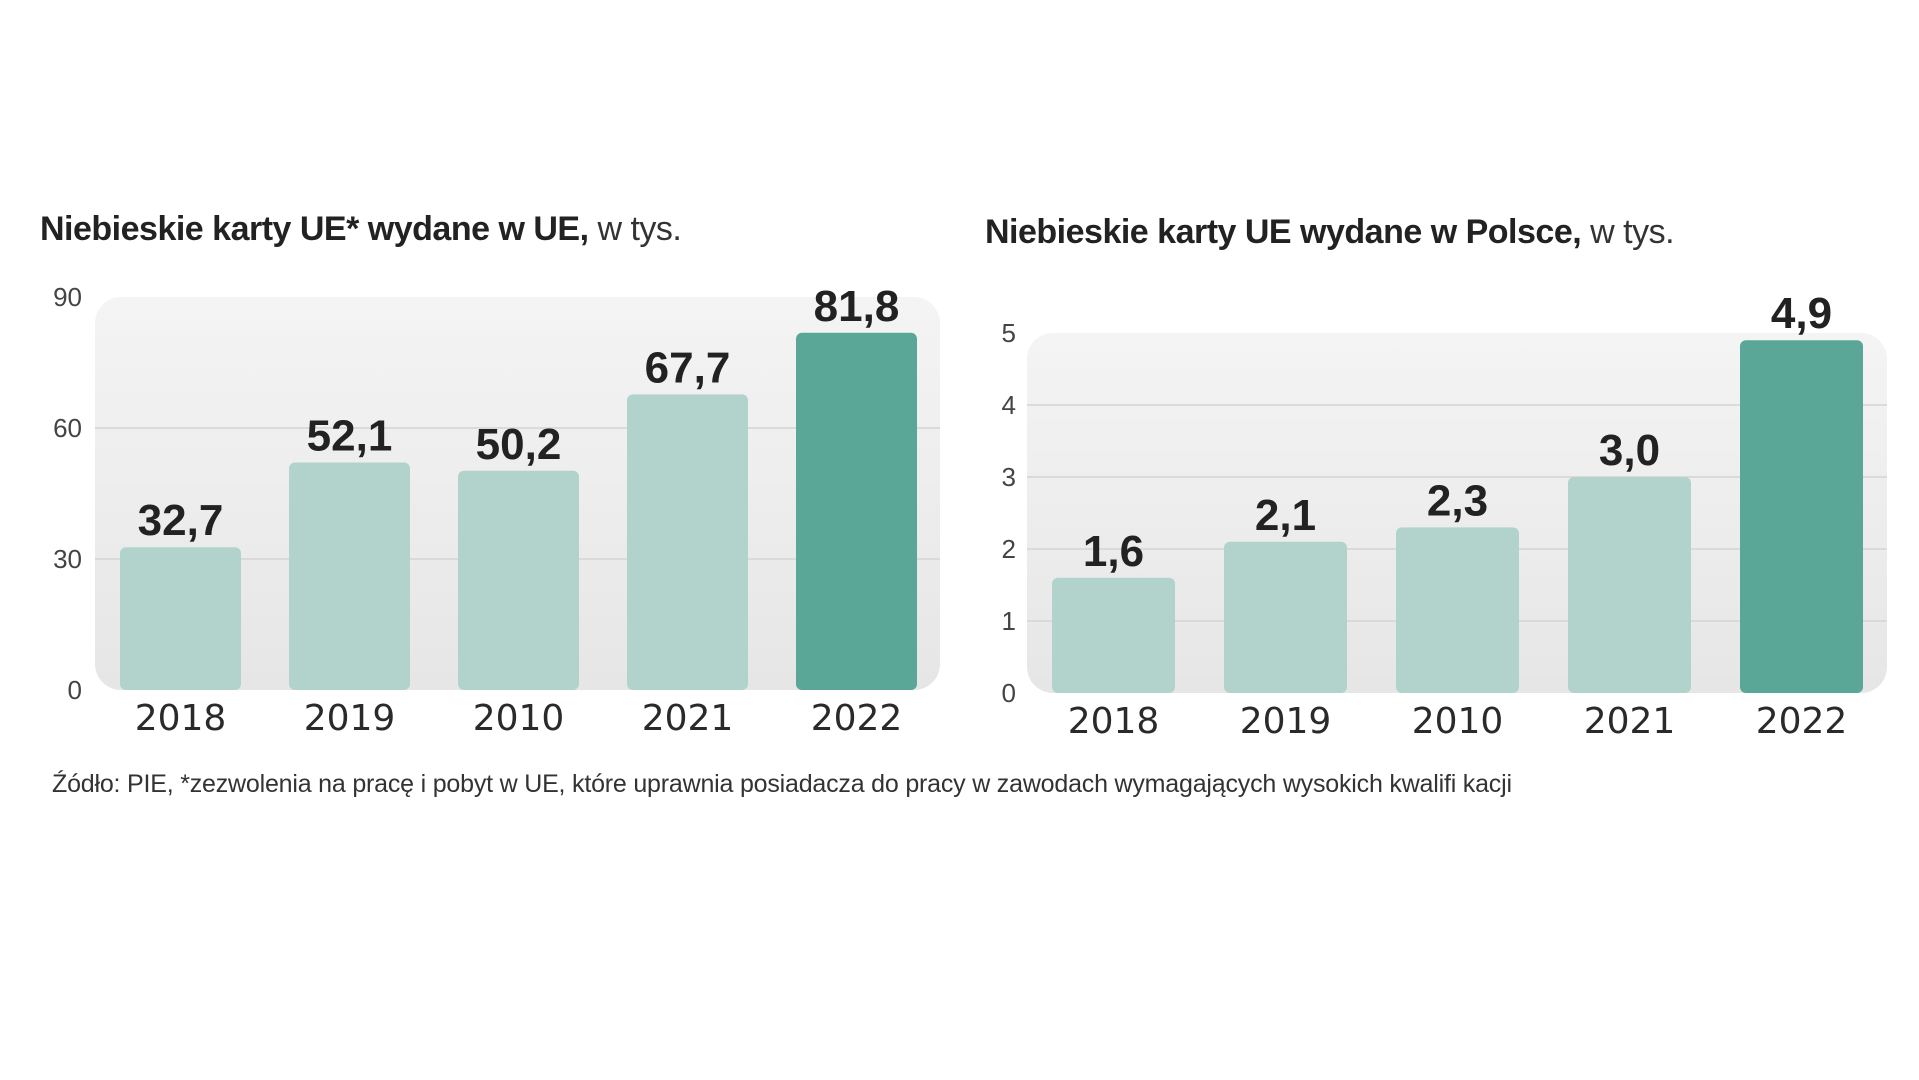 The image size is (1919, 1080). What do you see at coordinates (1009, 549) in the screenshot?
I see `chart-2-y-tick-label: 2` at bounding box center [1009, 549].